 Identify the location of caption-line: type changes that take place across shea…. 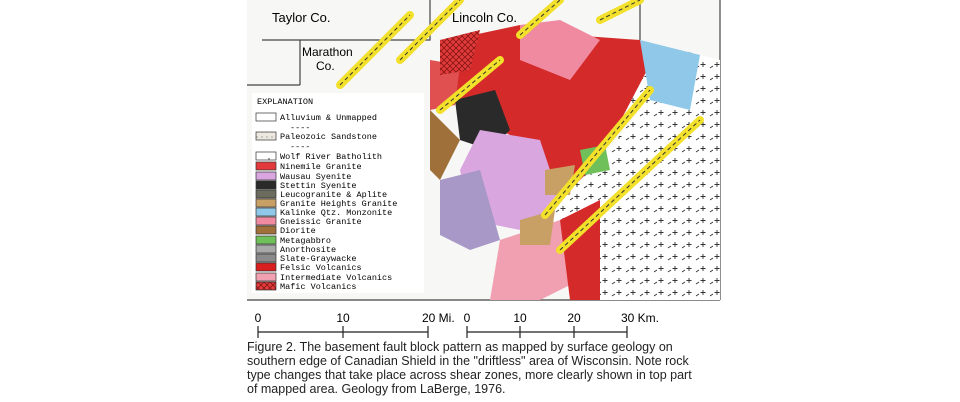
(469, 375).